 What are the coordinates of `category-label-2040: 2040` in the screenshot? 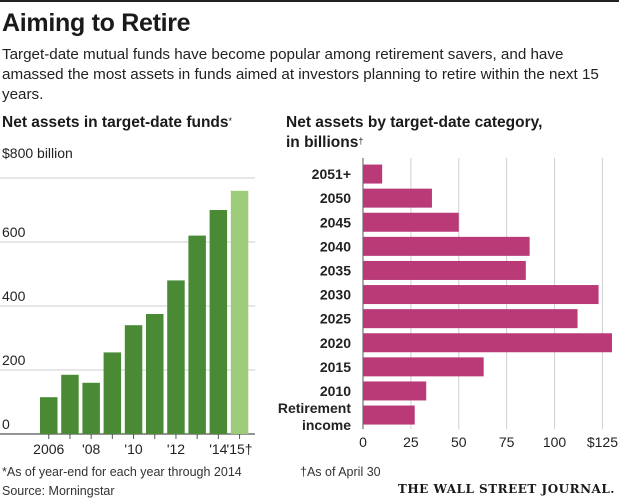 It's located at (335, 246).